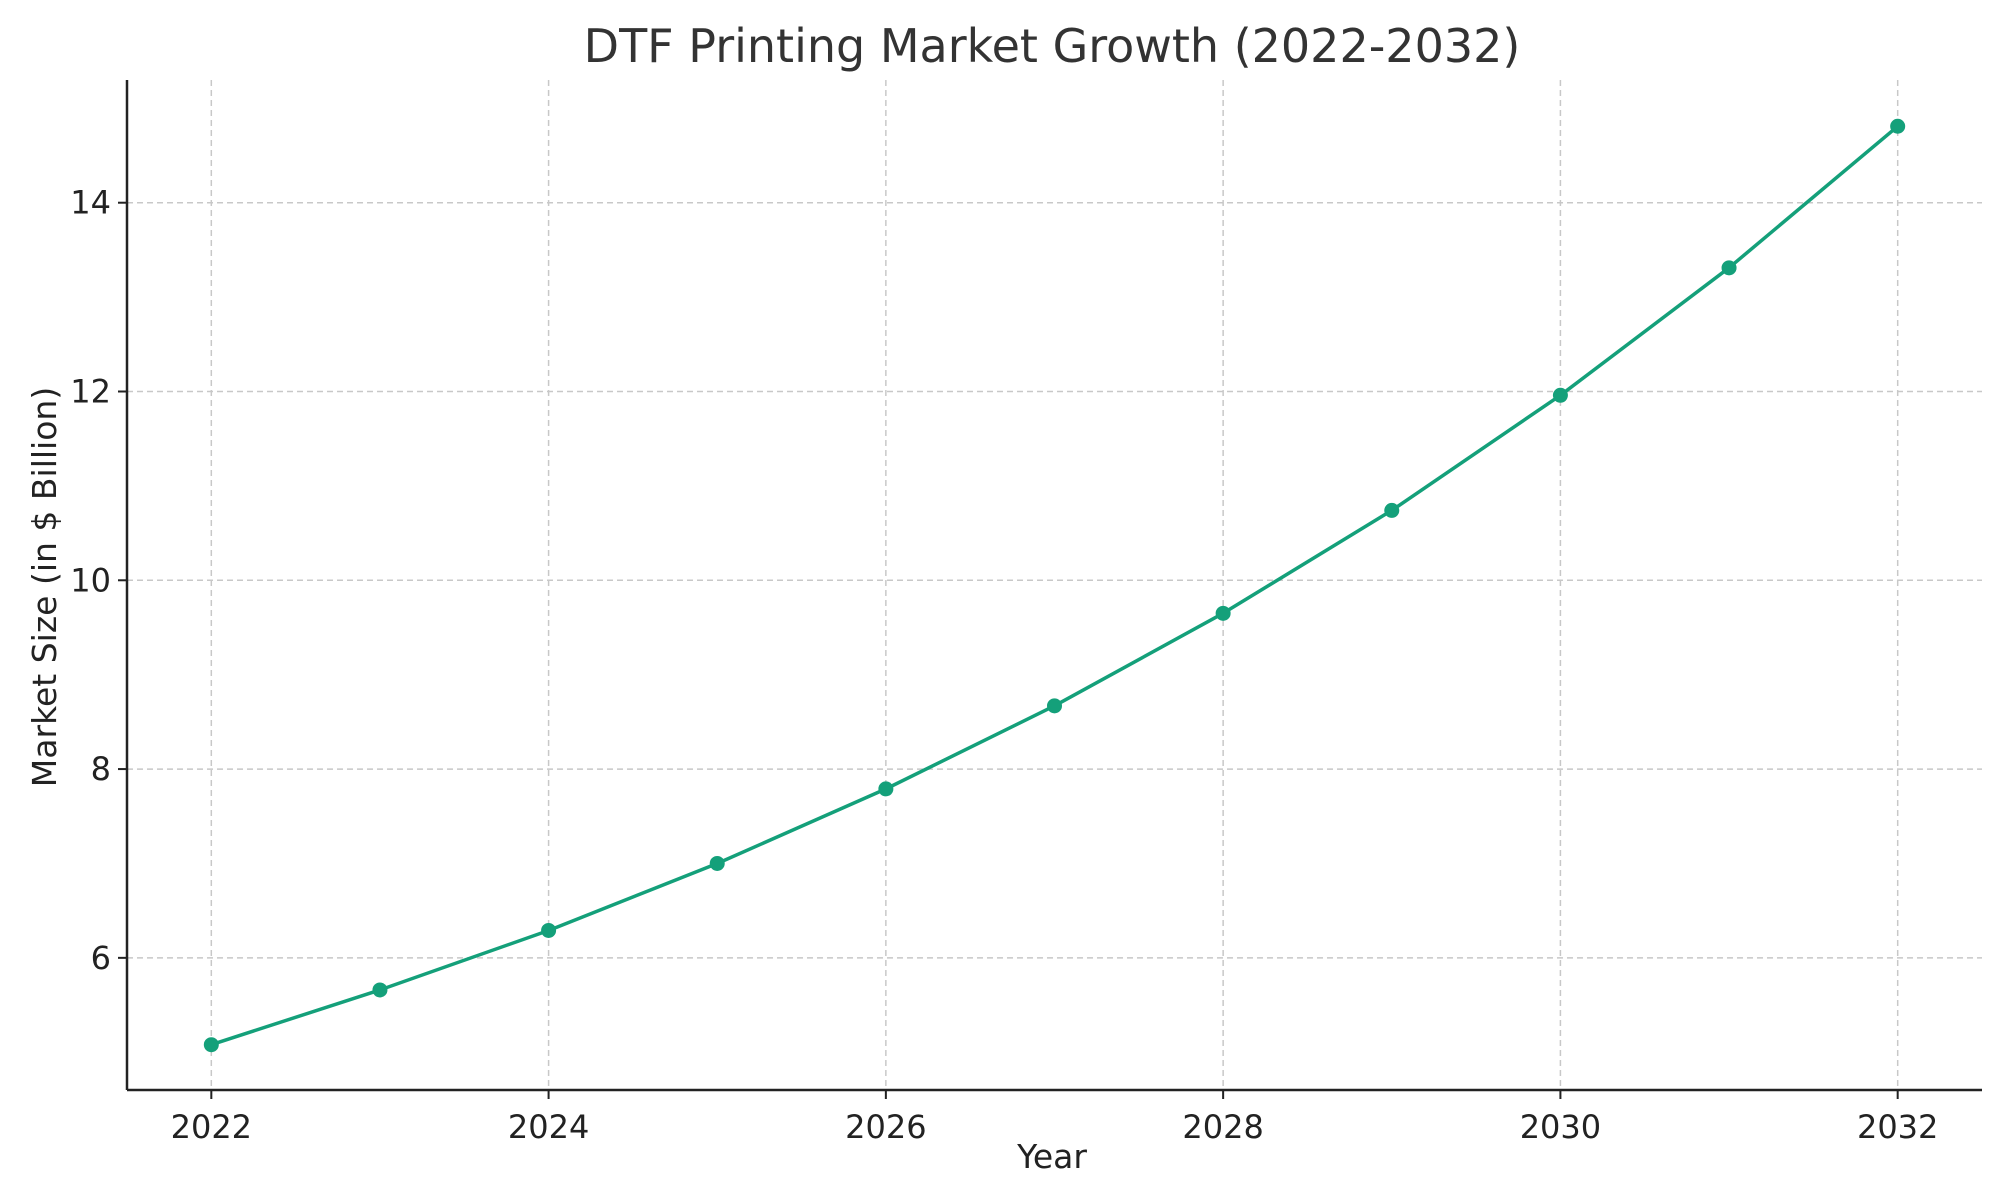 The image size is (2000, 1200). I want to click on x-tick-label: 2026, so click(885, 1127).